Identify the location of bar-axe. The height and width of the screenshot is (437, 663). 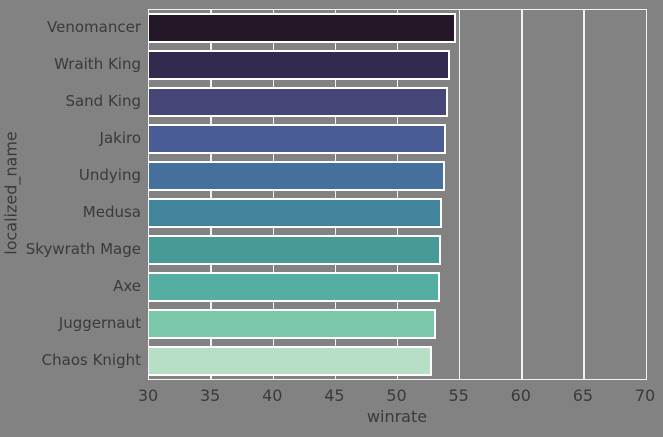
(294, 286).